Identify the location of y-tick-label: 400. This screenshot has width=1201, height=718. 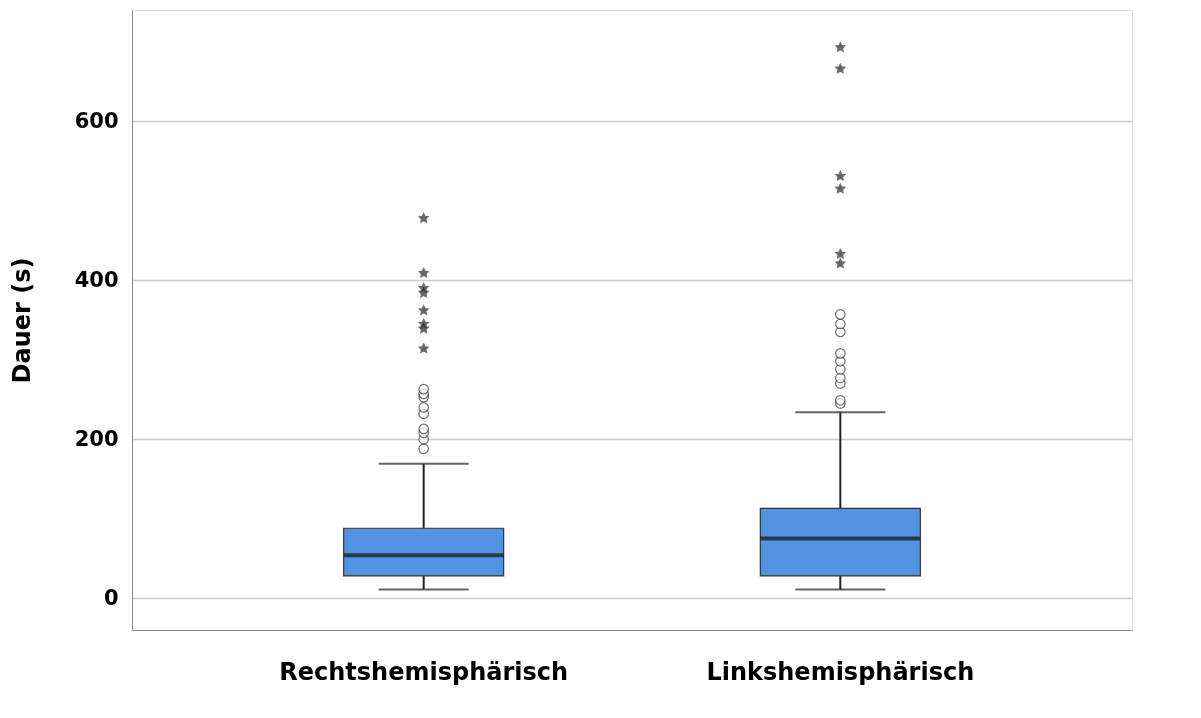
(96, 279).